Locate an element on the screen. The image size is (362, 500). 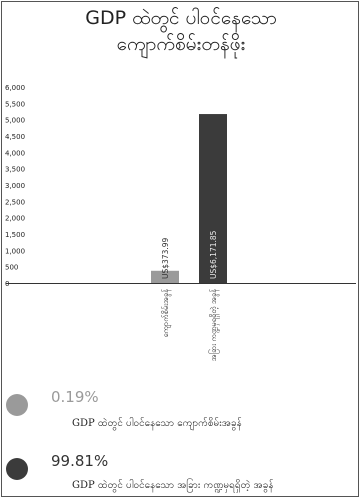
y-tick-label: 1,000 is located at coordinates (15, 251).